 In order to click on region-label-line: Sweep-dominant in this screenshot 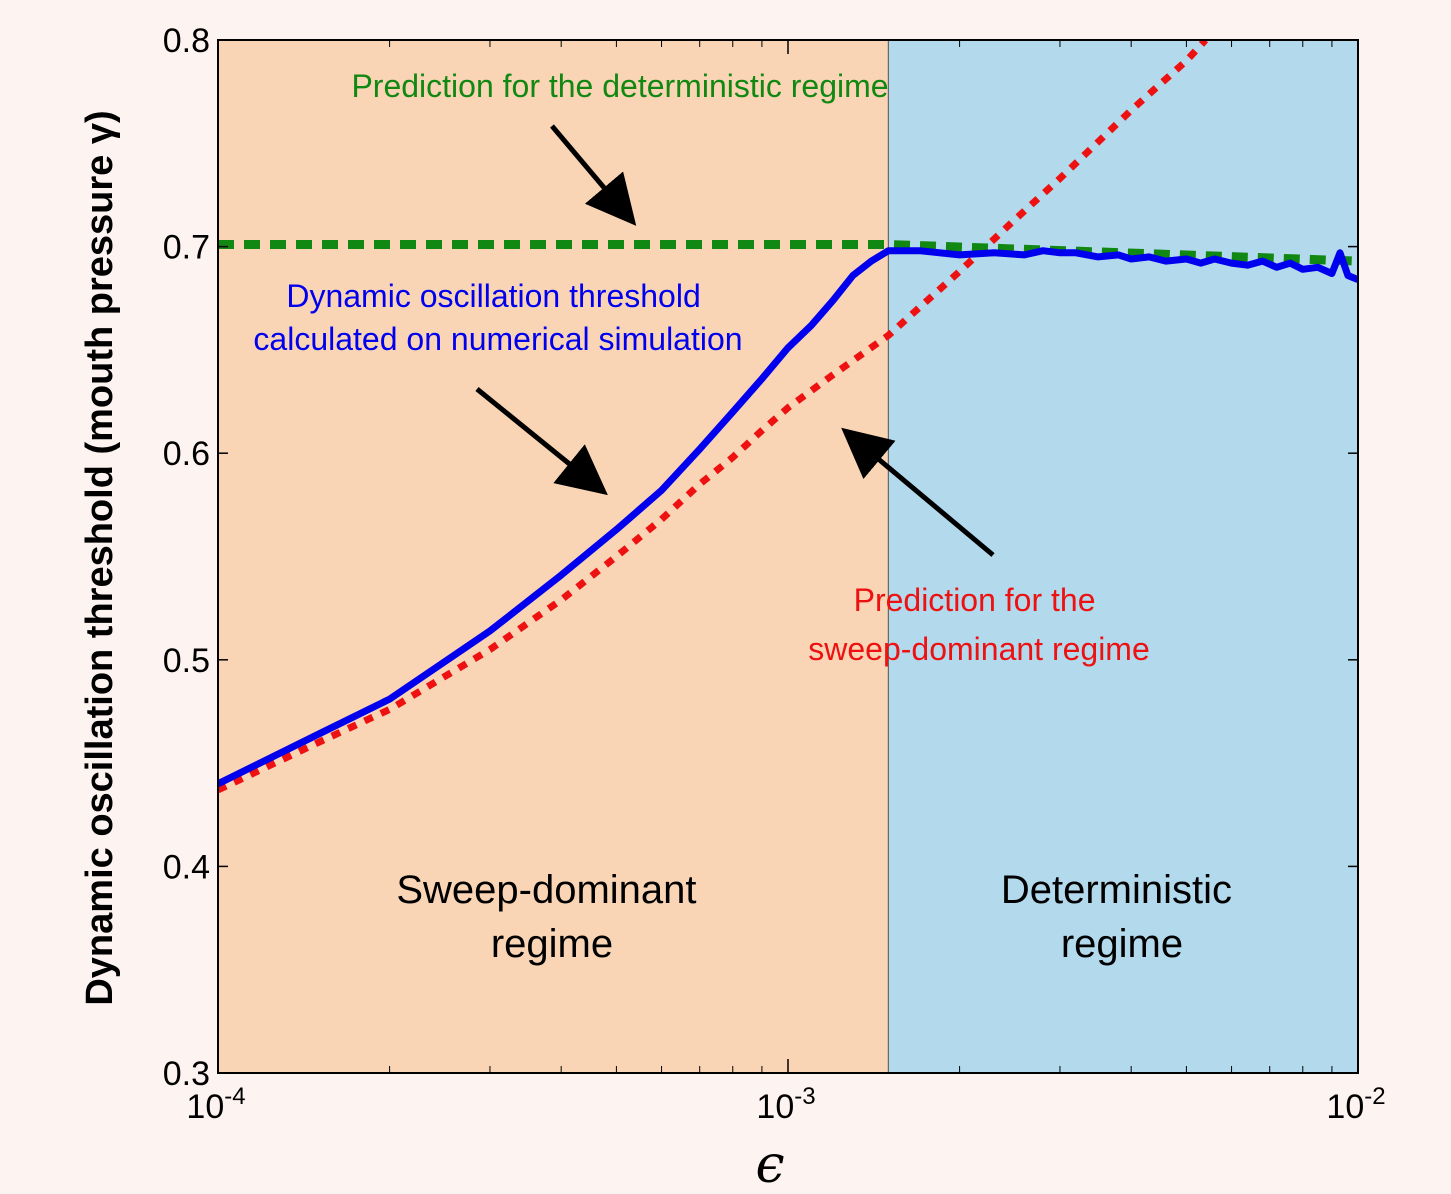, I will do `click(546, 890)`.